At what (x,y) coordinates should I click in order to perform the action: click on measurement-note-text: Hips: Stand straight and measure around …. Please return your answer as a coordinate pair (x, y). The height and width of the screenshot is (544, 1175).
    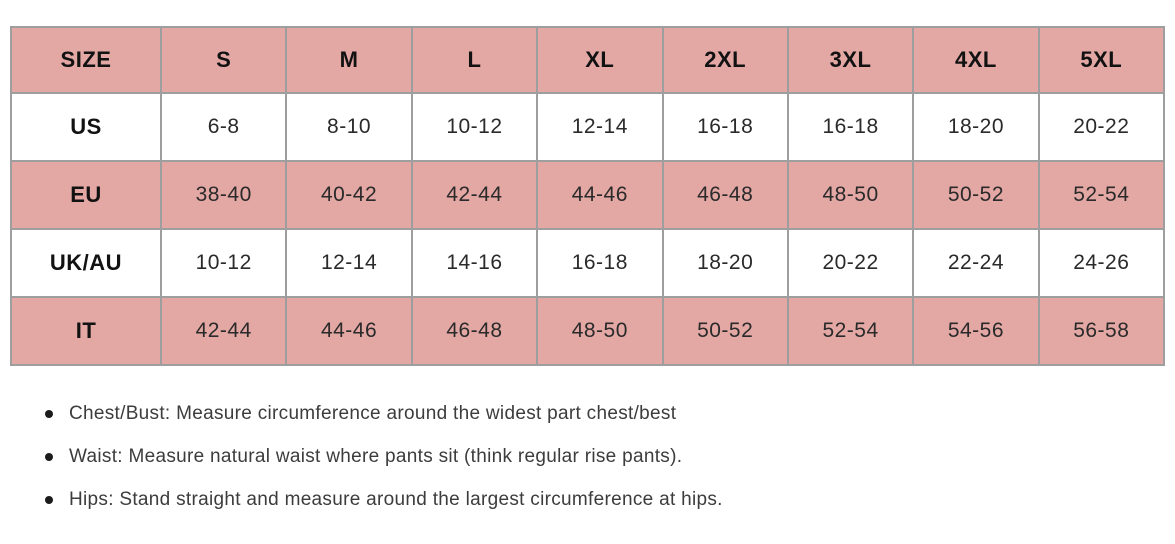
    Looking at the image, I should click on (396, 499).